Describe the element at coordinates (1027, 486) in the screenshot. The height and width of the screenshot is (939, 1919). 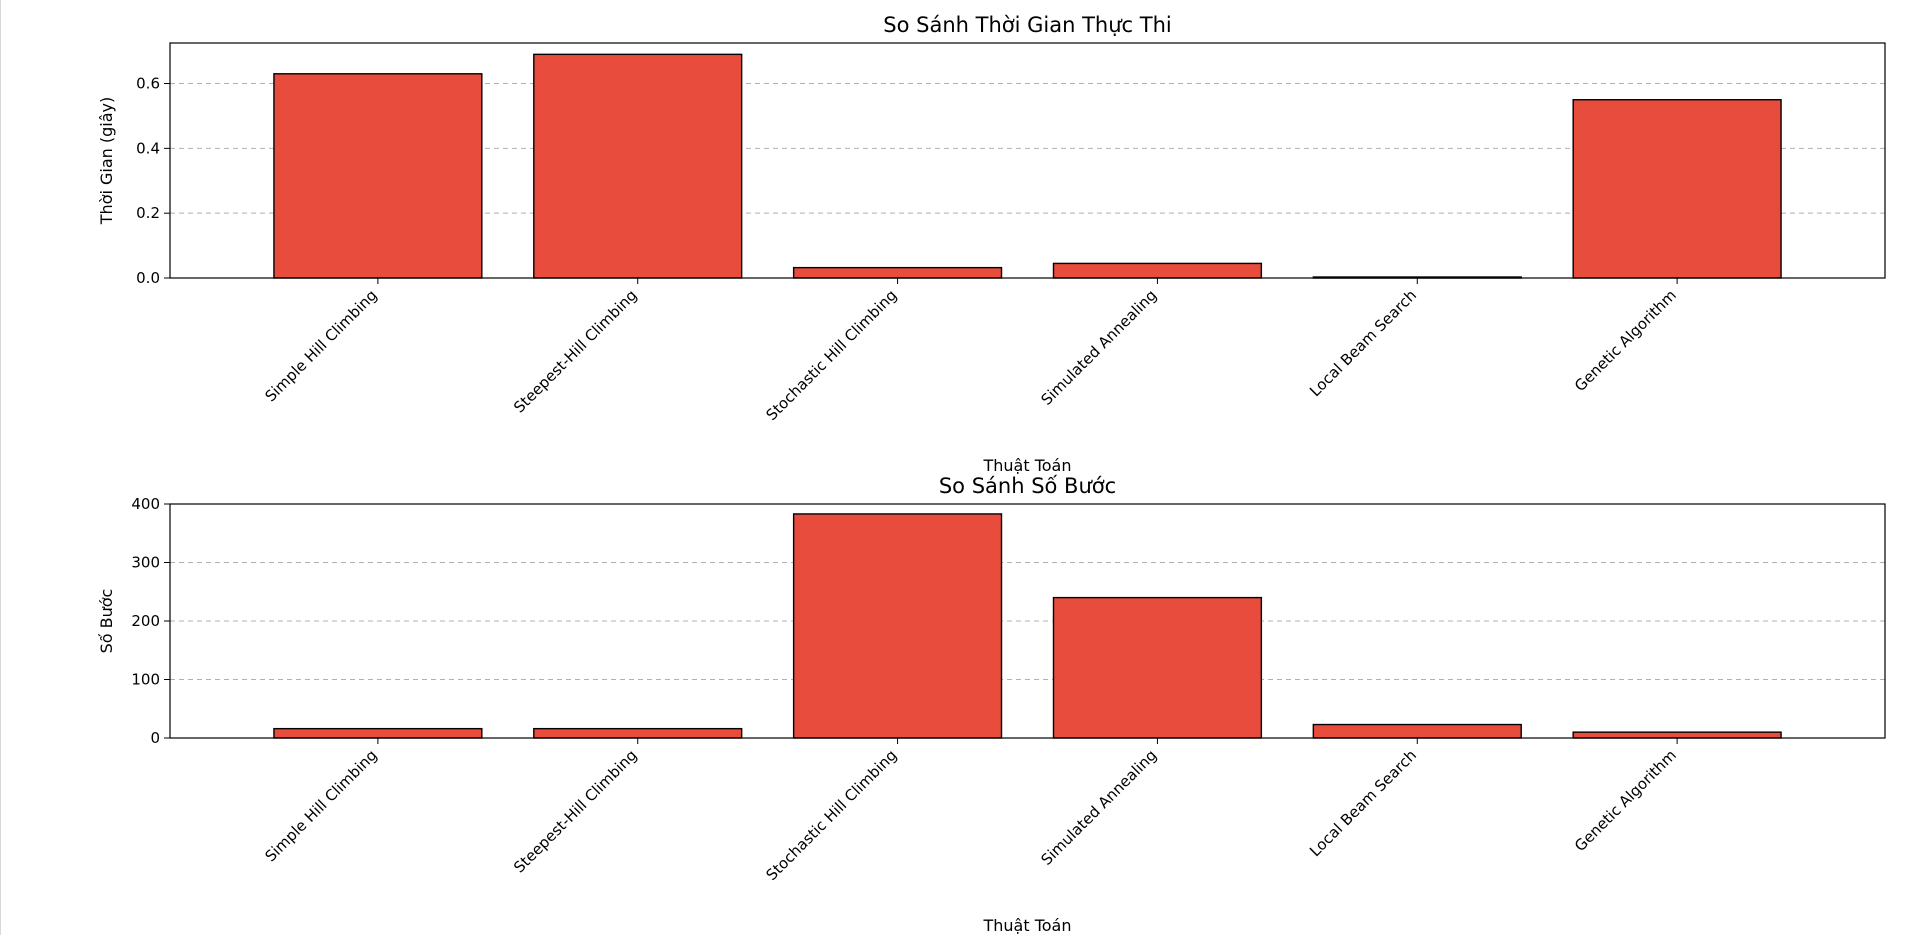
I see `chart-title: So Sánh Số Bước` at that location.